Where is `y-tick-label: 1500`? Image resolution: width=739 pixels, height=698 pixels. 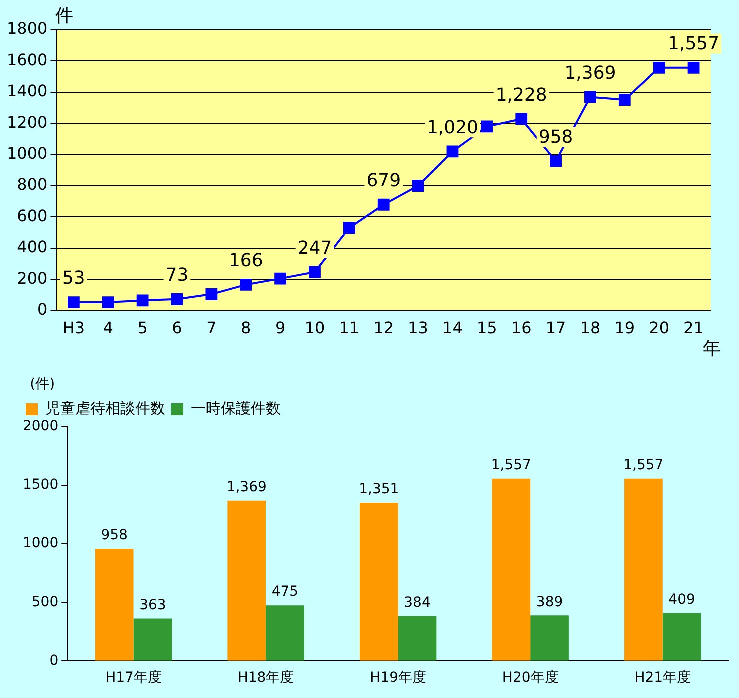 y-tick-label: 1500 is located at coordinates (40, 485).